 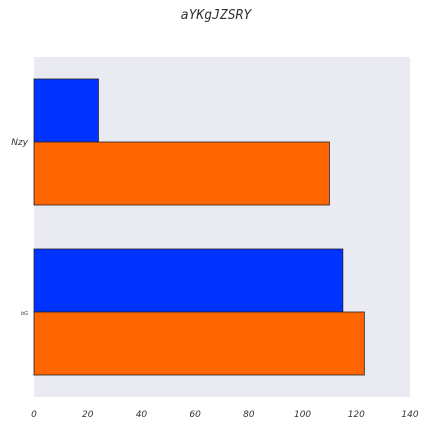 I want to click on x-tick-label: 20, so click(x=88, y=415).